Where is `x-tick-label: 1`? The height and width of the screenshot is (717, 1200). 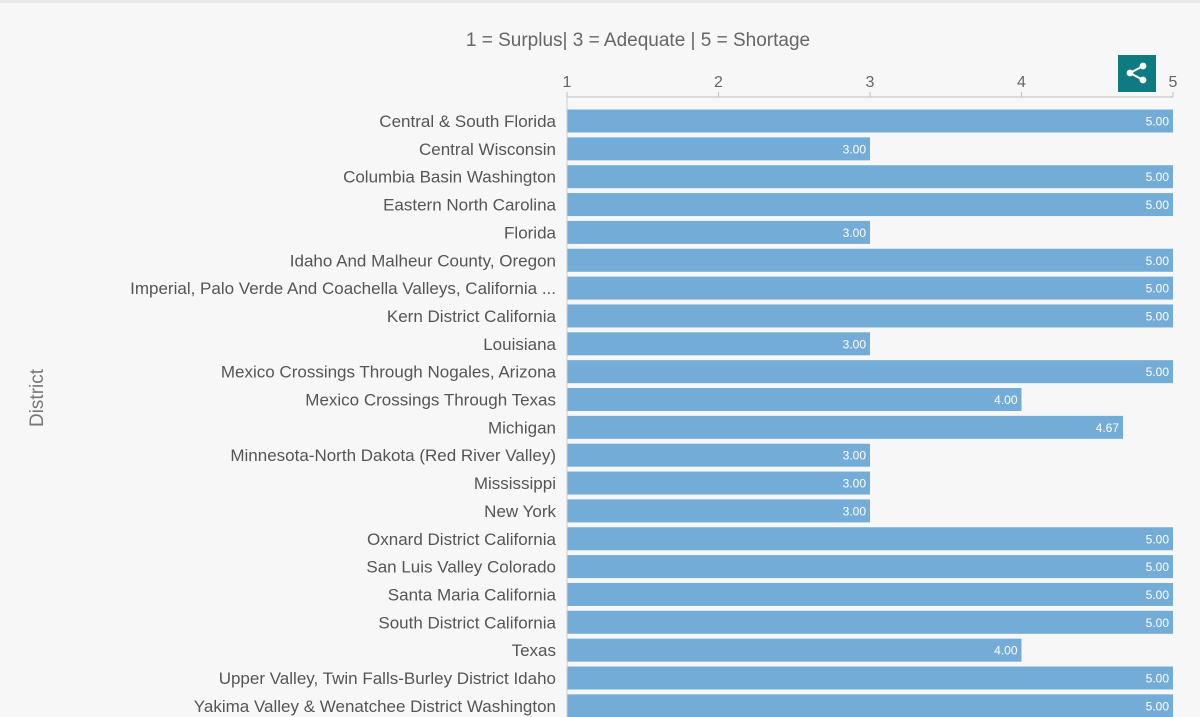 x-tick-label: 1 is located at coordinates (567, 82).